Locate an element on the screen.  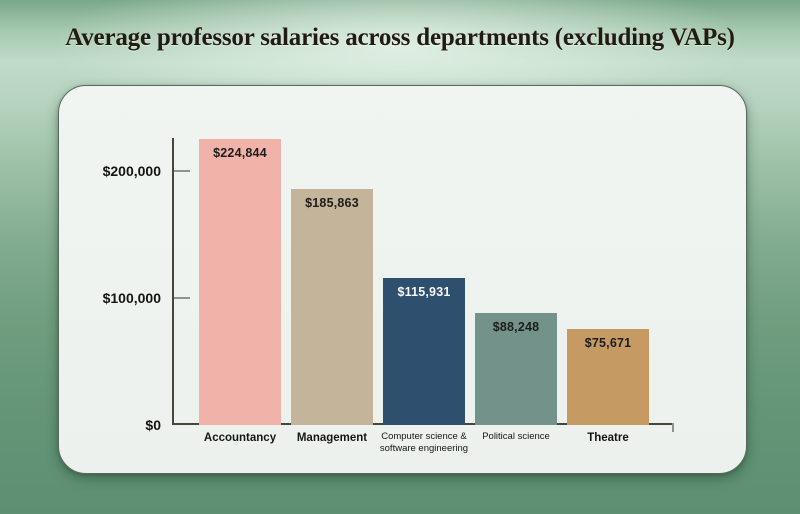
bar-computer-science-software-engineering: $115,931 is located at coordinates (424, 351).